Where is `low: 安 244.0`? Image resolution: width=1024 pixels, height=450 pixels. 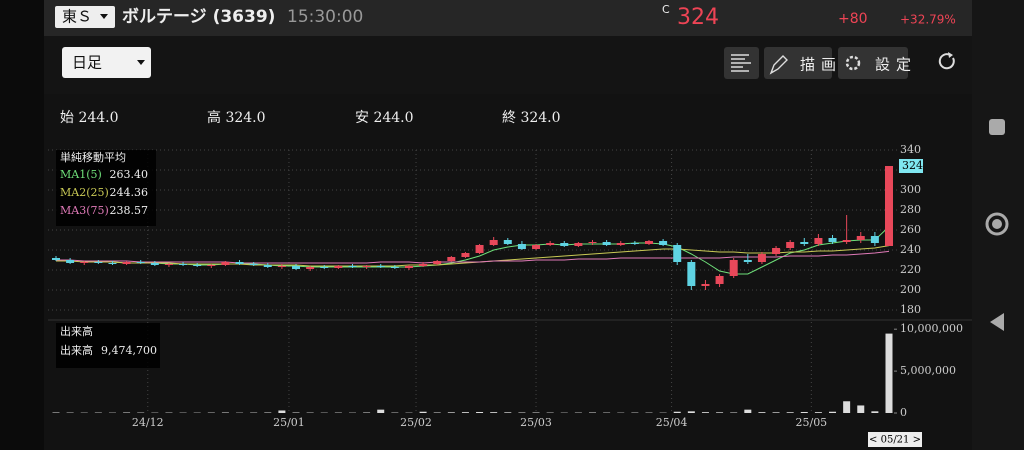 low: 安 244.0 is located at coordinates (384, 118).